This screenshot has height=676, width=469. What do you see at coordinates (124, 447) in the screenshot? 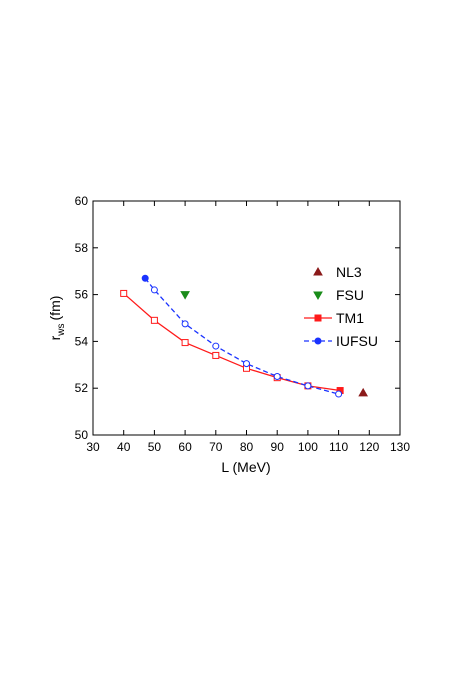
I see `x-tick-label: 40` at bounding box center [124, 447].